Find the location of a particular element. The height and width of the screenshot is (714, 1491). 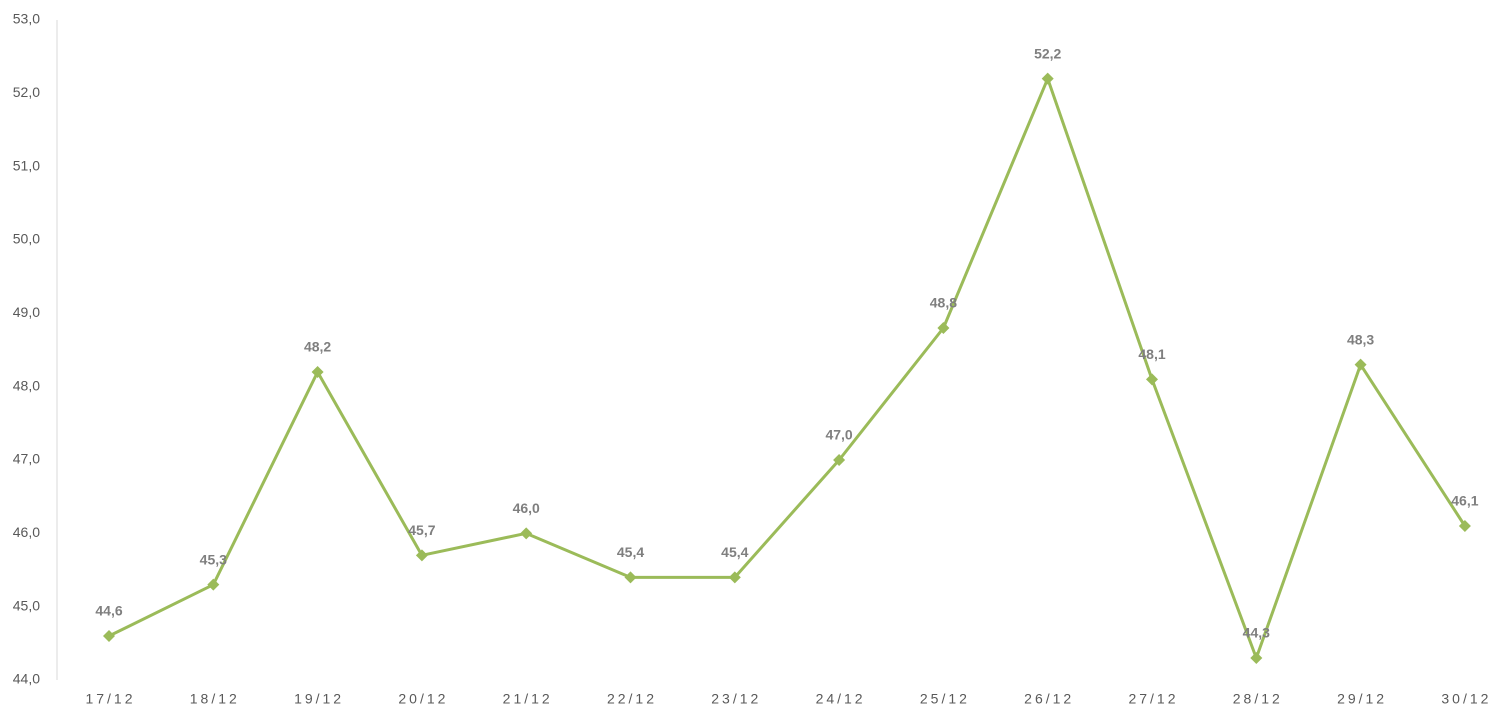

y-tick-label: 45,0 is located at coordinates (26, 605).